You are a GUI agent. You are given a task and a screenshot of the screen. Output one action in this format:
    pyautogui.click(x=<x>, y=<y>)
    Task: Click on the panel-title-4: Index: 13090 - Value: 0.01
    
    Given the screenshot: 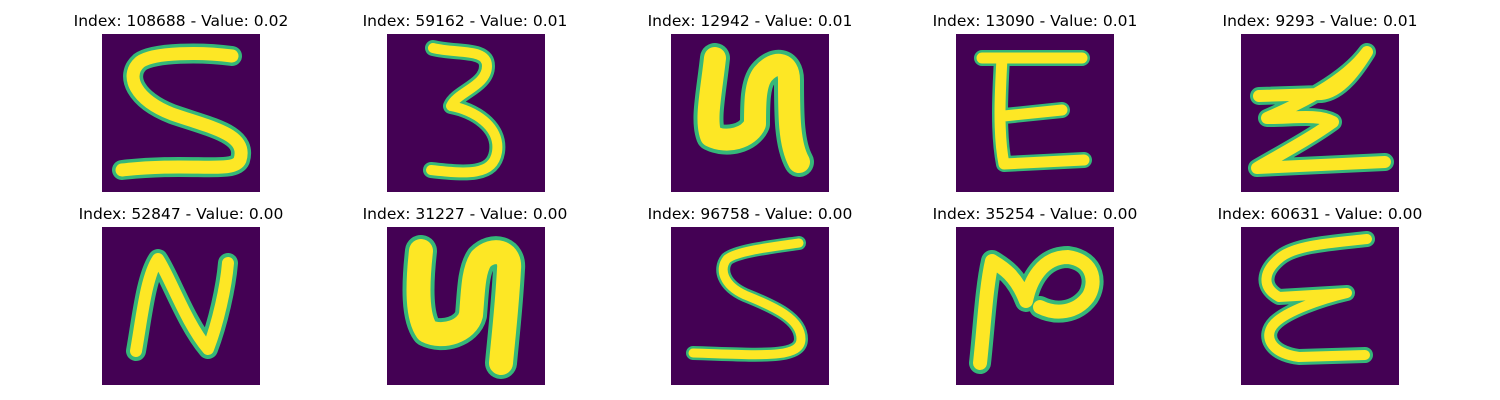 What is the action you would take?
    pyautogui.click(x=1035, y=21)
    